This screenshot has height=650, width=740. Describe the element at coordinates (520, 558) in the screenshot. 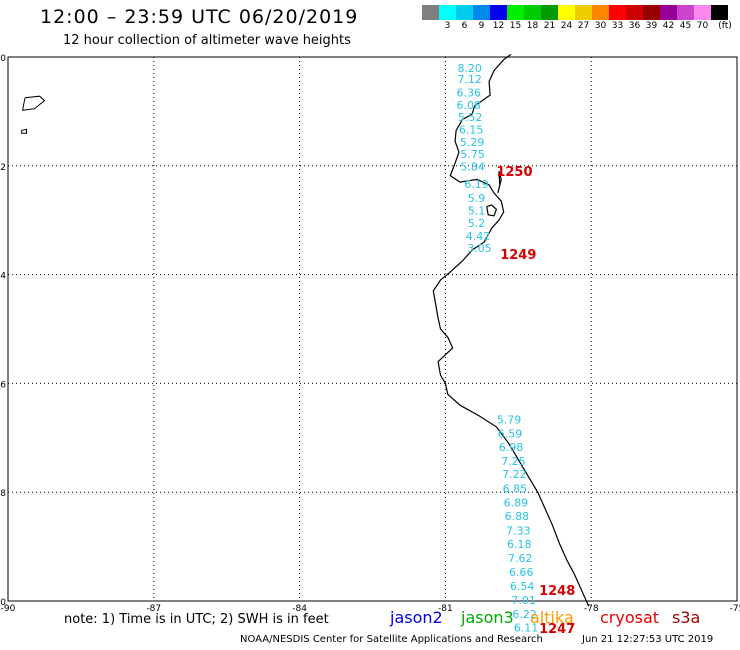

I see `wave-height-label: 7.62` at that location.